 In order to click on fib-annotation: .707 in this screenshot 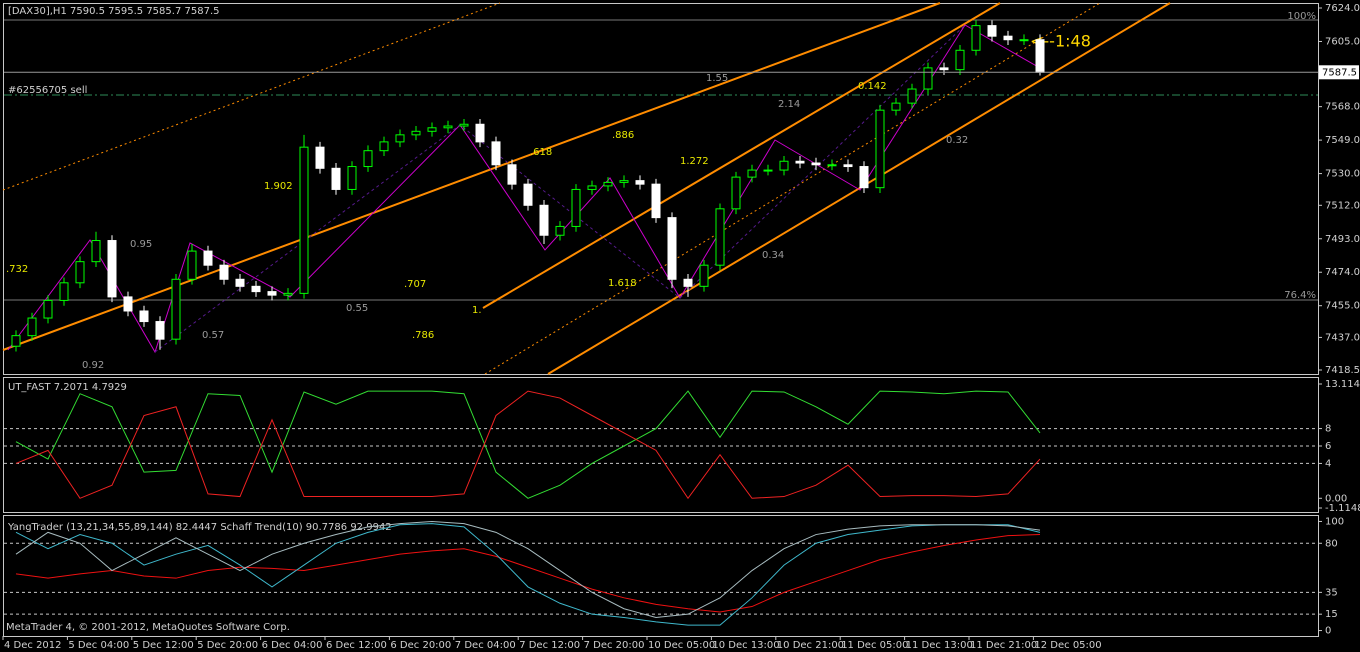, I will do `click(415, 284)`.